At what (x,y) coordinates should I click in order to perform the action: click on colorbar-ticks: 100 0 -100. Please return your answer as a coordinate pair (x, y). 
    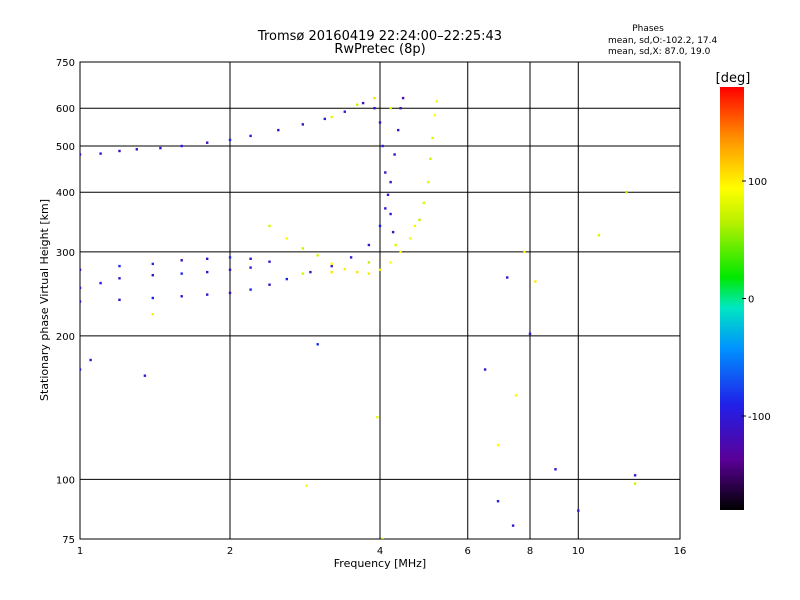
    Looking at the image, I should click on (756, 300).